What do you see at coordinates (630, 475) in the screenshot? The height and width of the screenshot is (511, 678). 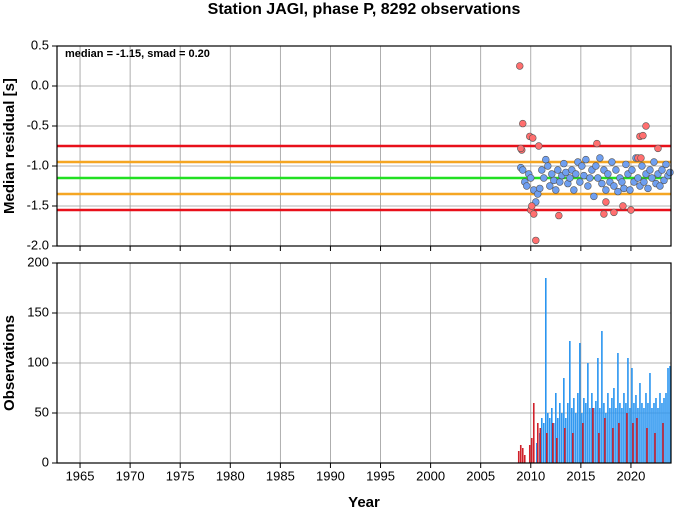 I see `x-tick-label: 2020` at bounding box center [630, 475].